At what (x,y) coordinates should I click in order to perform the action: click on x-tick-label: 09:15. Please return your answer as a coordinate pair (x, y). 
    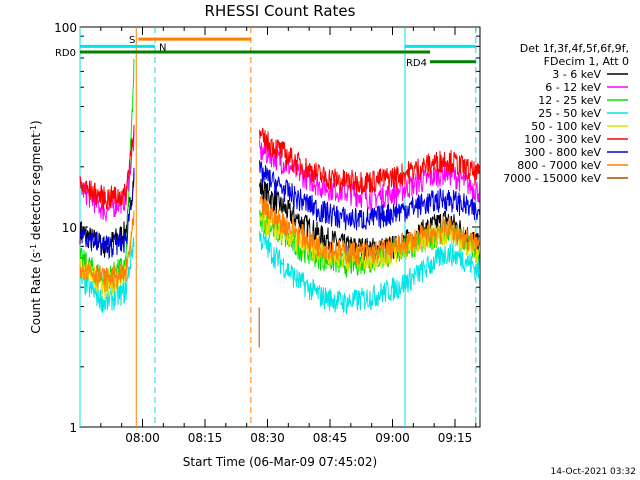
    Looking at the image, I should click on (455, 438).